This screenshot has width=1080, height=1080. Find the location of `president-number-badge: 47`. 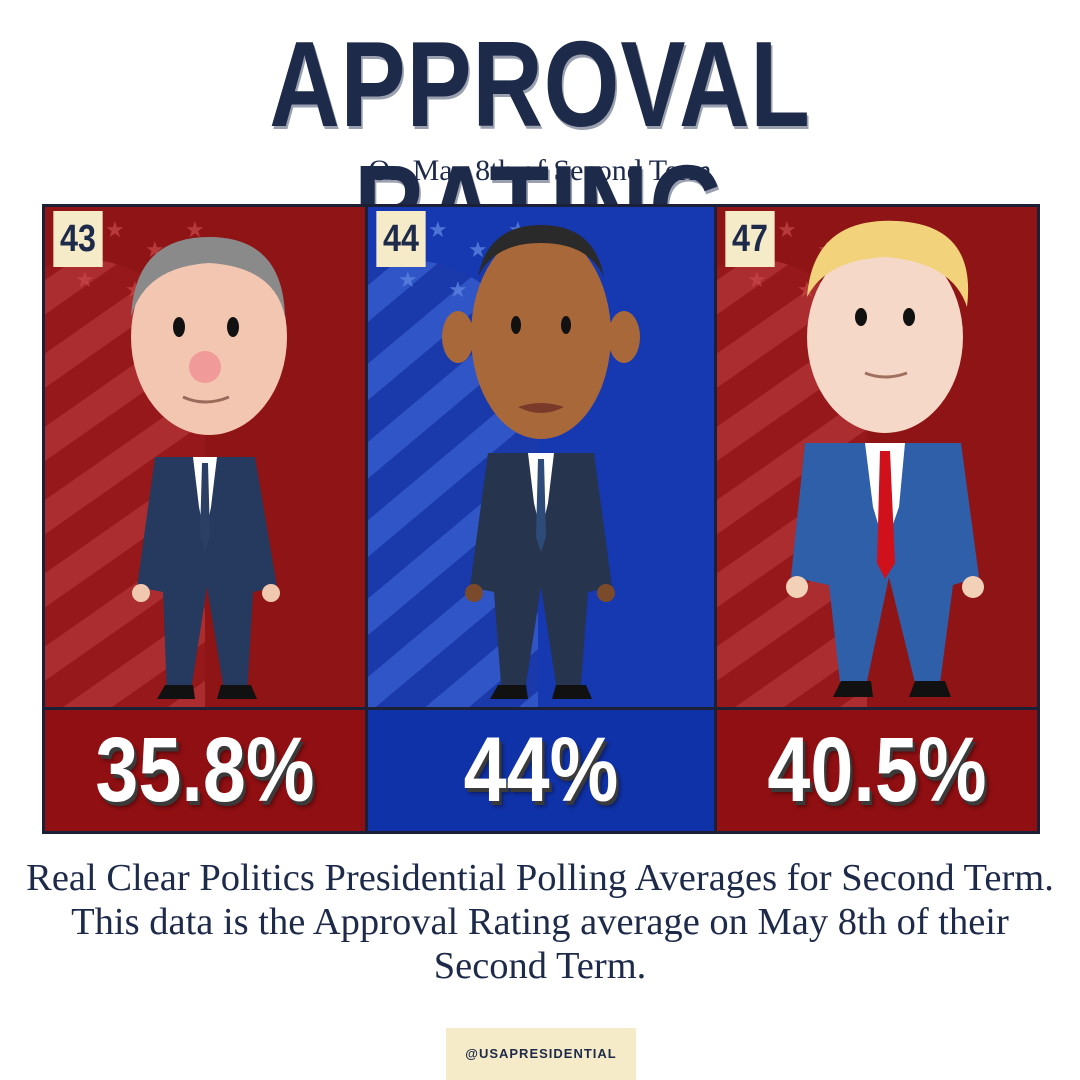

president-number-badge: 47 is located at coordinates (750, 239).